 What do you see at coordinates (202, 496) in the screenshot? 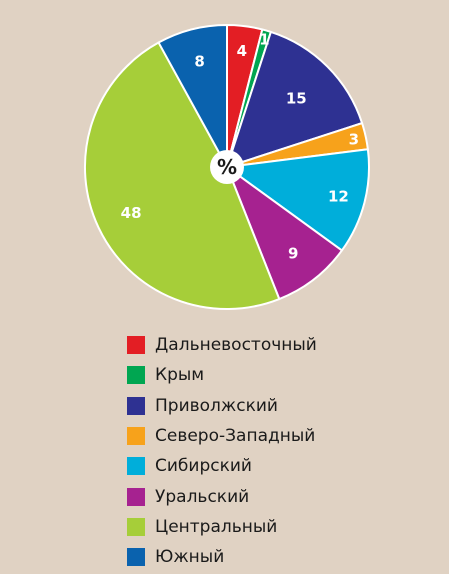
I see `legend-label: Уральский` at bounding box center [202, 496].